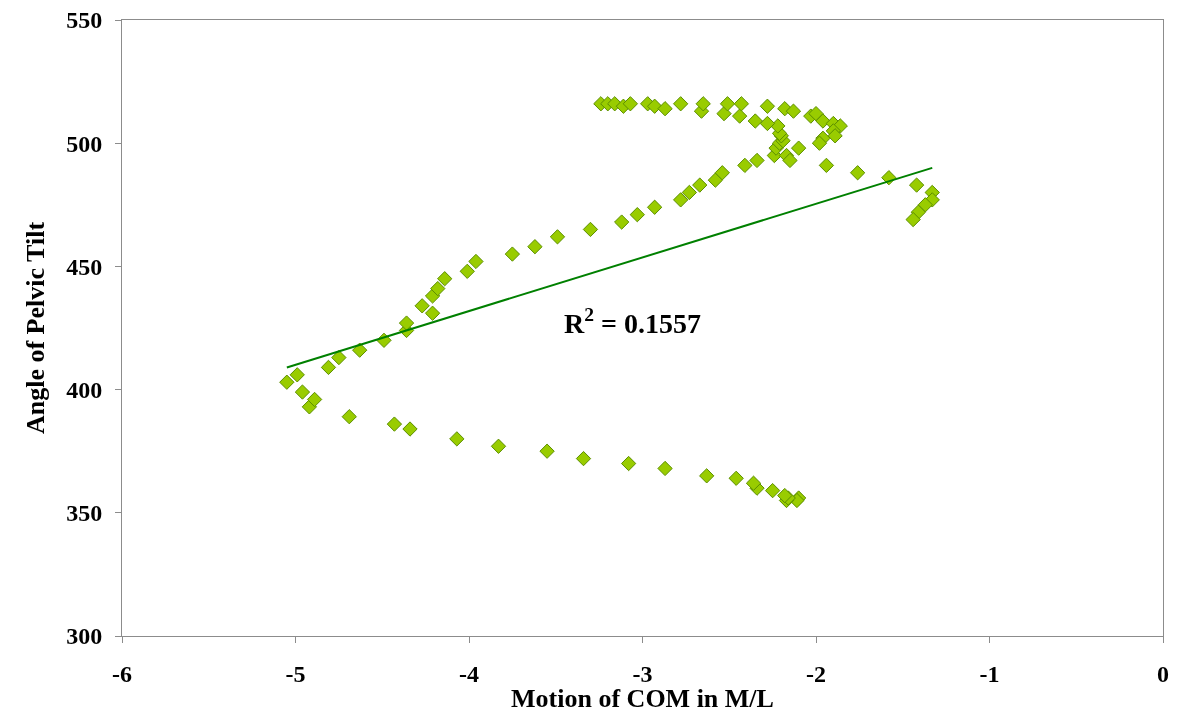 Image resolution: width=1181 pixels, height=713 pixels. I want to click on y-tick-label: 350, so click(84, 513).